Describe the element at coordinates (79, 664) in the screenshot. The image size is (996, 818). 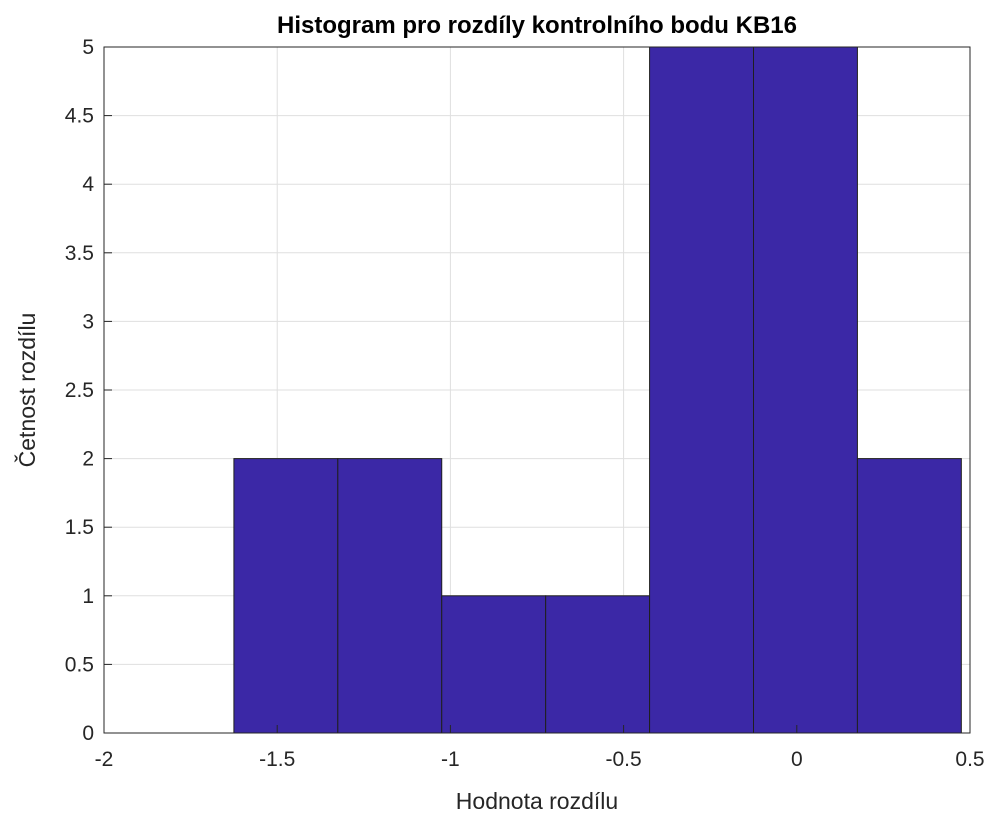
I see `y-tick-label: 0.5` at that location.